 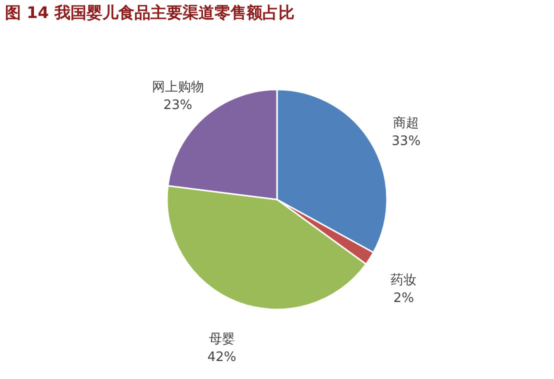 What do you see at coordinates (221, 339) in the screenshot?
I see `slice-label: 母婴` at bounding box center [221, 339].